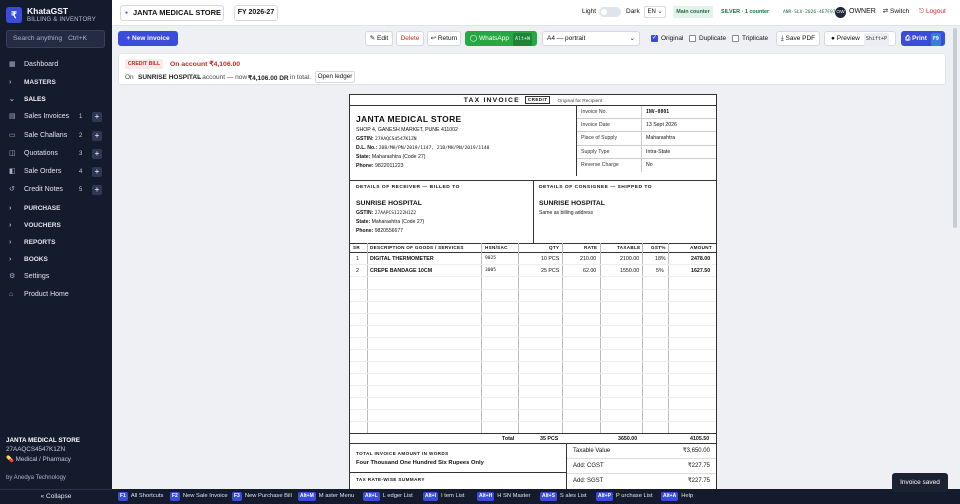 Image resolution: width=960 pixels, height=504 pixels. What do you see at coordinates (56, 117) in the screenshot?
I see `sidebar-item-sales-invoices: ▤ Sales Invoices 1 +` at bounding box center [56, 117].